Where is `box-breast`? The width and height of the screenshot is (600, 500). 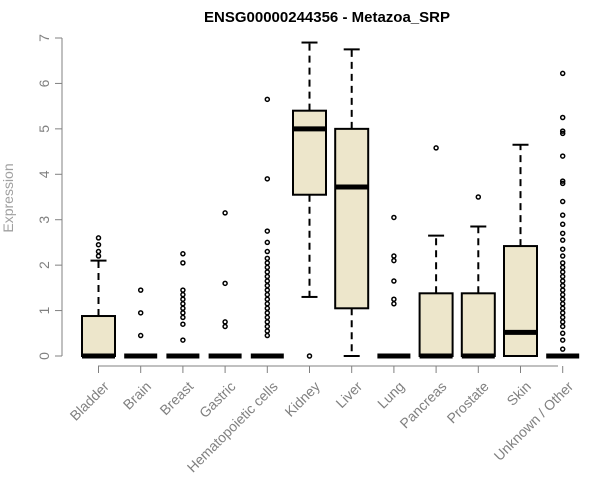
box-breast is located at coordinates (183, 305).